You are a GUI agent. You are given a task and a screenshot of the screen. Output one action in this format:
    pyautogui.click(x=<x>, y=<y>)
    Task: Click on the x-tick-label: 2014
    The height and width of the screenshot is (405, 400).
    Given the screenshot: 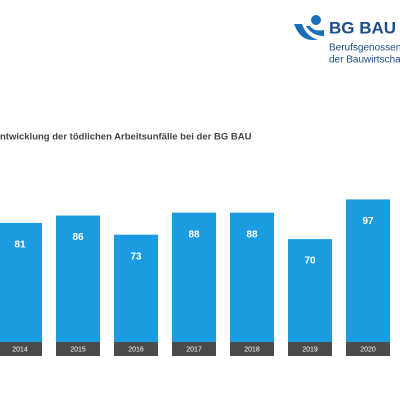 What is the action you would take?
    pyautogui.click(x=20, y=349)
    